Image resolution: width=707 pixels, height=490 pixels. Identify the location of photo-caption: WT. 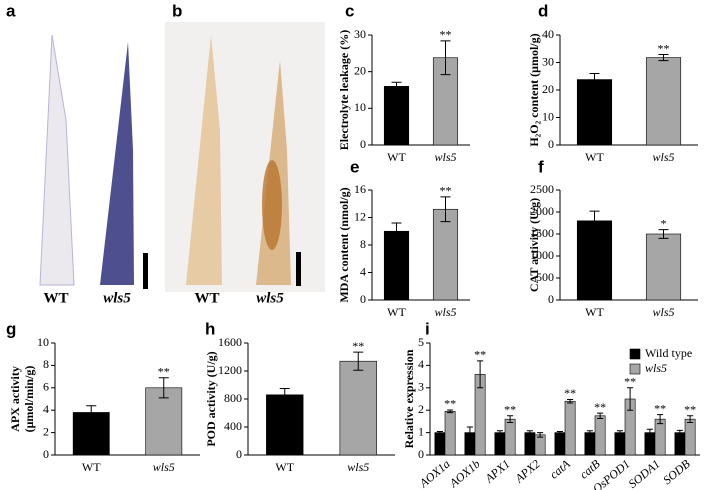
(55, 298).